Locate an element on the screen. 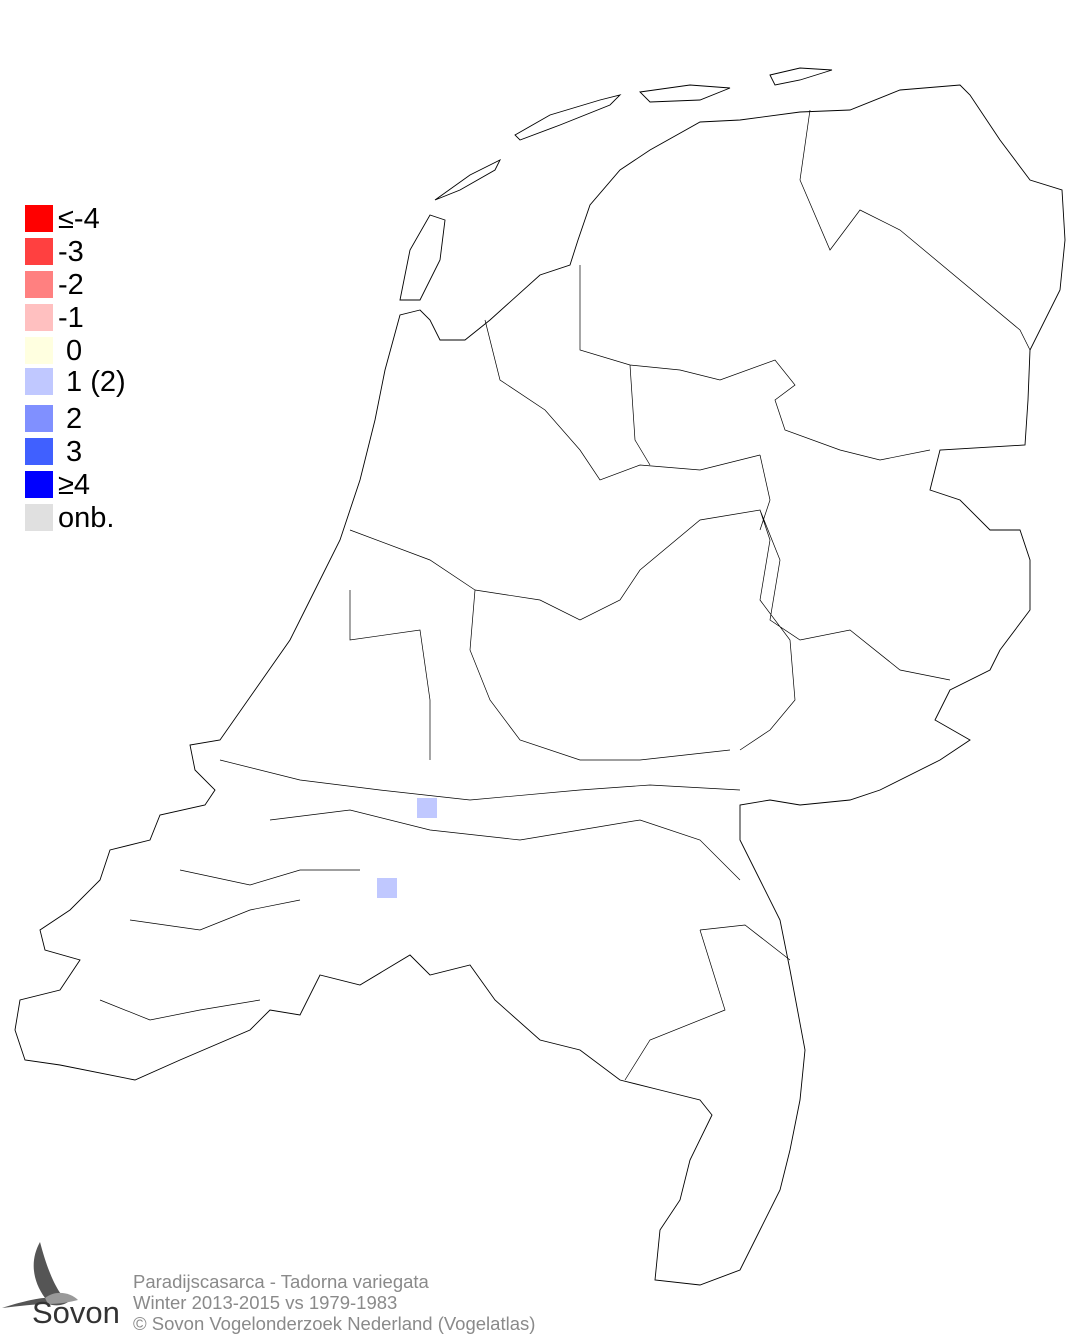 This screenshot has height=1340, width=1074. legend-label: 3 is located at coordinates (70, 452).